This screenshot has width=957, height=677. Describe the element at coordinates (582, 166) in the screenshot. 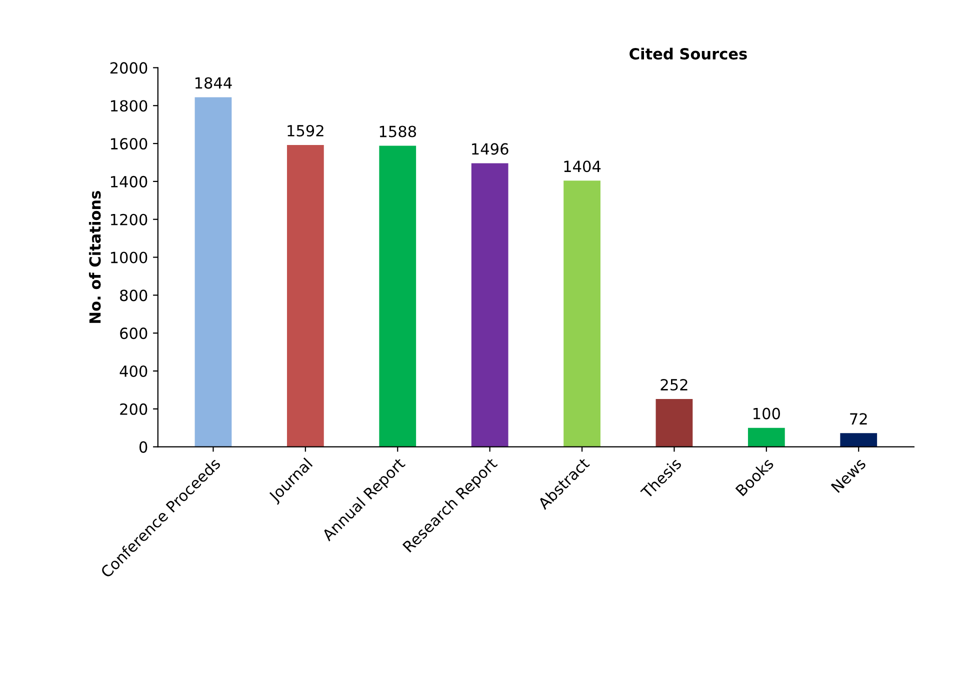

I see `data-label: 1404` at that location.